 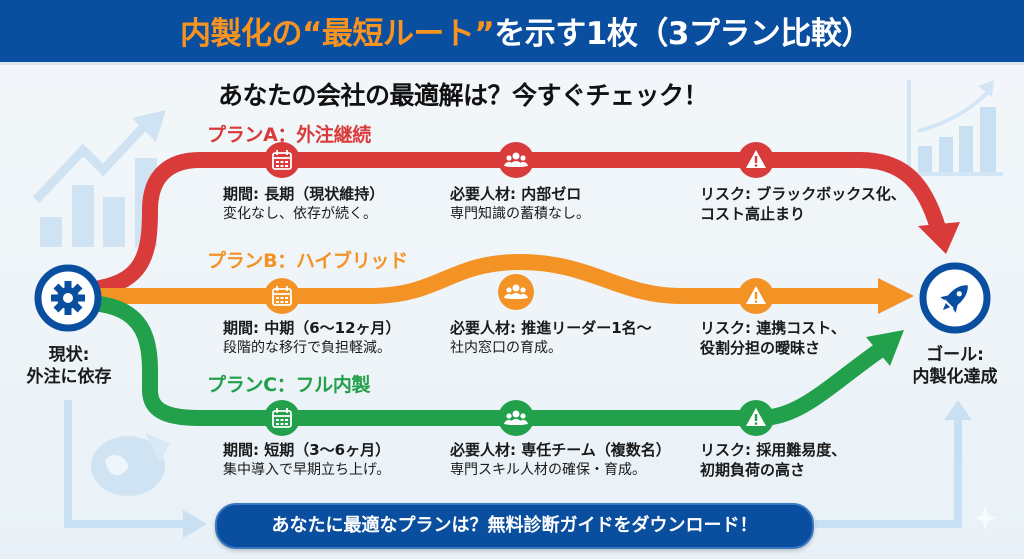 I want to click on plan-a-risk: リスク: ブラックボックス化、 コスト高止まり, so click(x=803, y=204).